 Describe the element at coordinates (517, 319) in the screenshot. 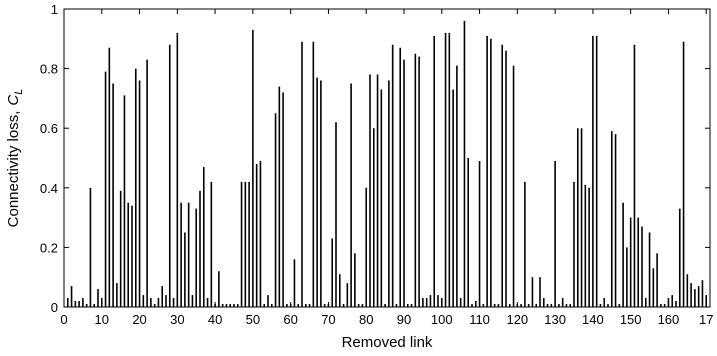

I see `x-tick-label: 120` at that location.